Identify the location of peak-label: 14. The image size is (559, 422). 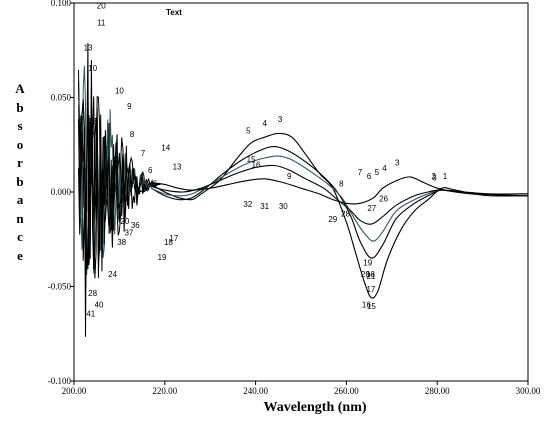
(165, 147).